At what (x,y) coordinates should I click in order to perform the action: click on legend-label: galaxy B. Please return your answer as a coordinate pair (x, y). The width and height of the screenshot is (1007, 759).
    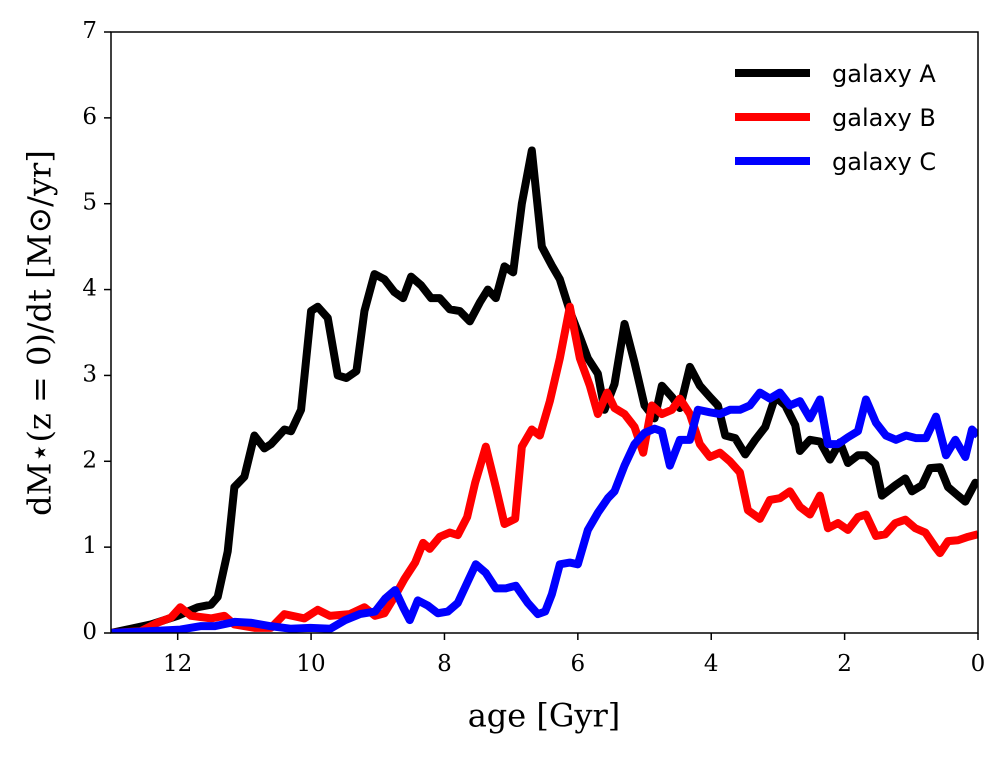
    Looking at the image, I should click on (884, 118).